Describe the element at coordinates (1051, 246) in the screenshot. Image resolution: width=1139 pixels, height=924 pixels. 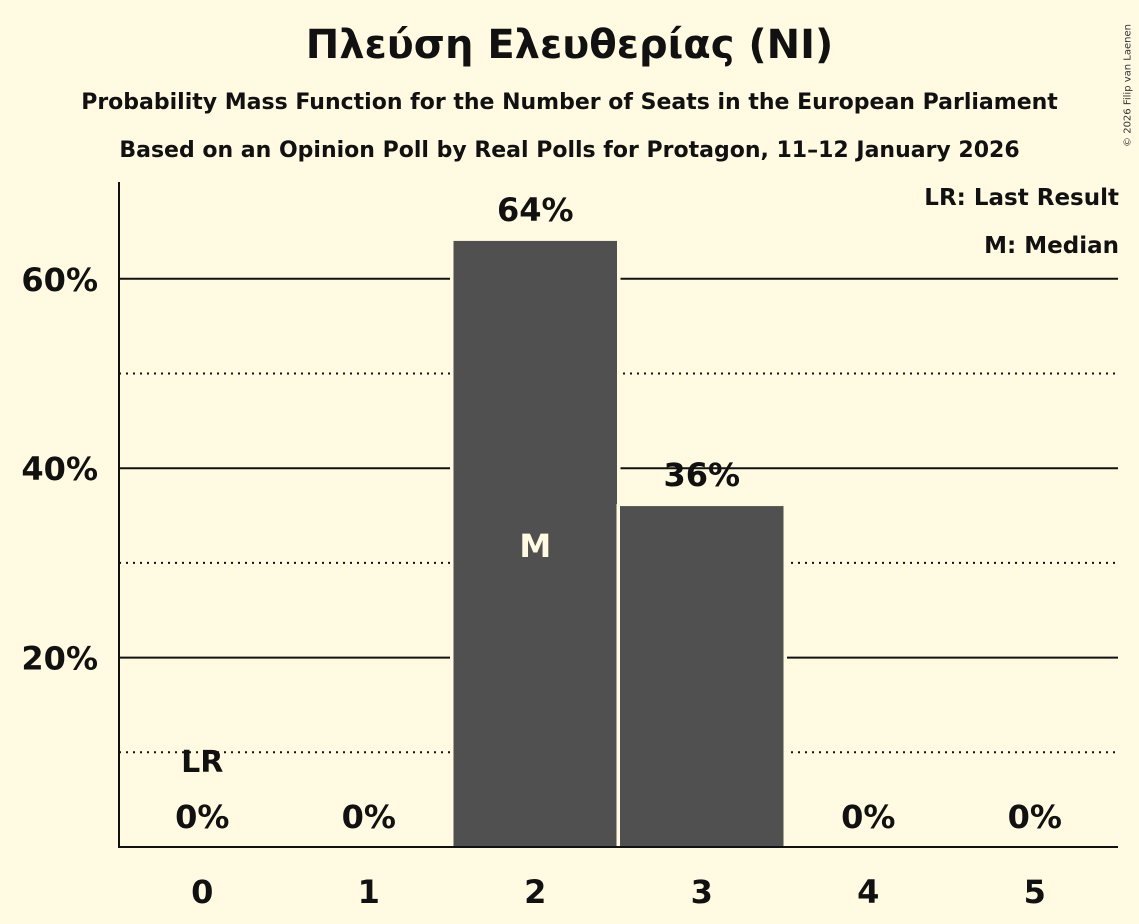
I see `legend-median: M: Median` at that location.